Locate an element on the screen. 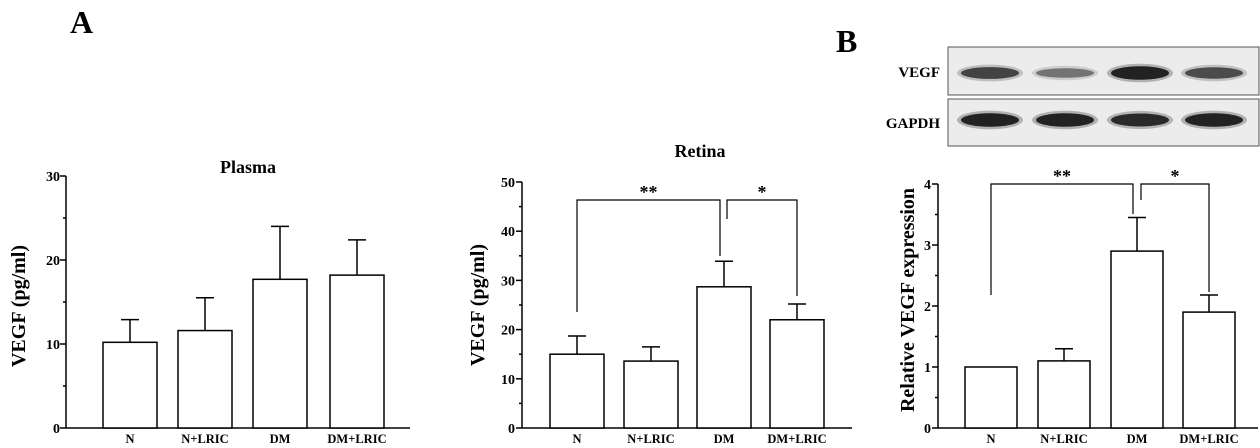 The width and height of the screenshot is (1260, 448). y-tick-label: 50 is located at coordinates (508, 183).